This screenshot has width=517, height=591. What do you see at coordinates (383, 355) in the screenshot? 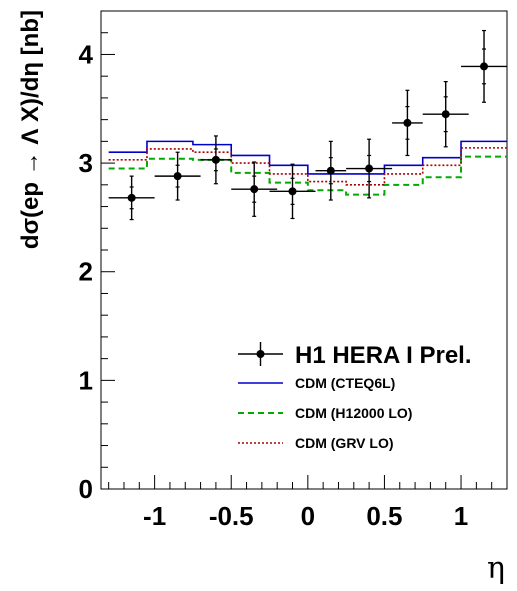
I see `legend-label: H1 HERA I Prel.` at bounding box center [383, 355].